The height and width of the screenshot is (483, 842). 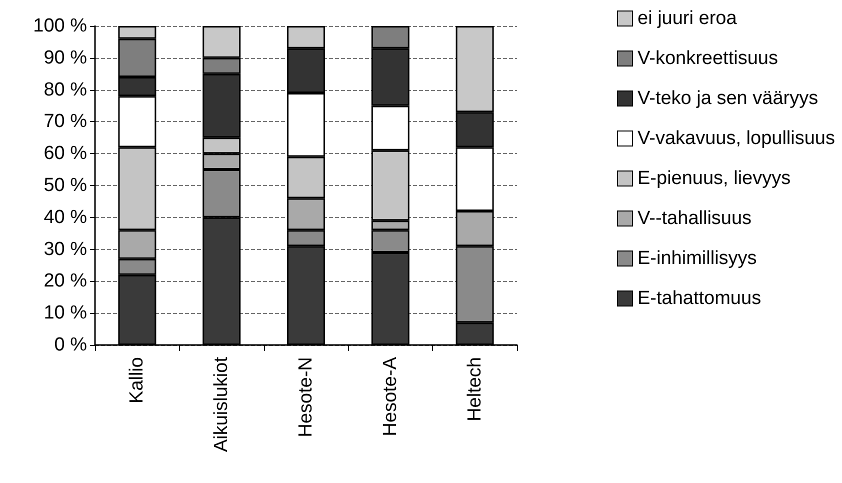 What do you see at coordinates (71, 345) in the screenshot?
I see `y-tick-label: 0 %` at bounding box center [71, 345].